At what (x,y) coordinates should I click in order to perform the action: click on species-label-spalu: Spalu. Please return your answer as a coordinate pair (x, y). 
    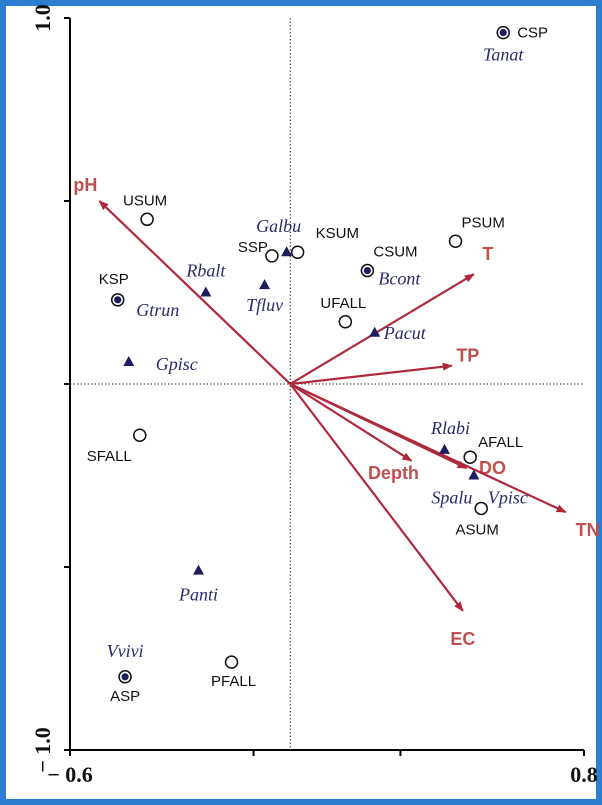
    Looking at the image, I should click on (451, 498).